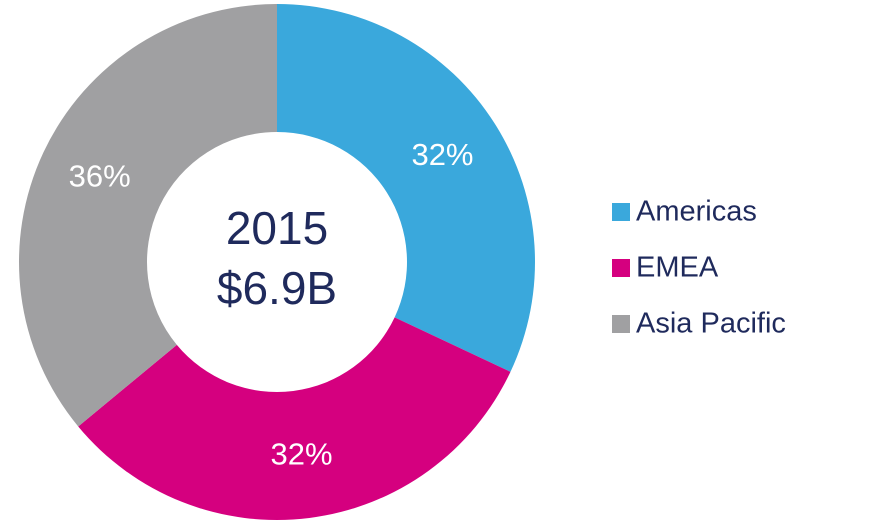 The width and height of the screenshot is (871, 525). Describe the element at coordinates (677, 268) in the screenshot. I see `legend-label: EMEA` at that location.